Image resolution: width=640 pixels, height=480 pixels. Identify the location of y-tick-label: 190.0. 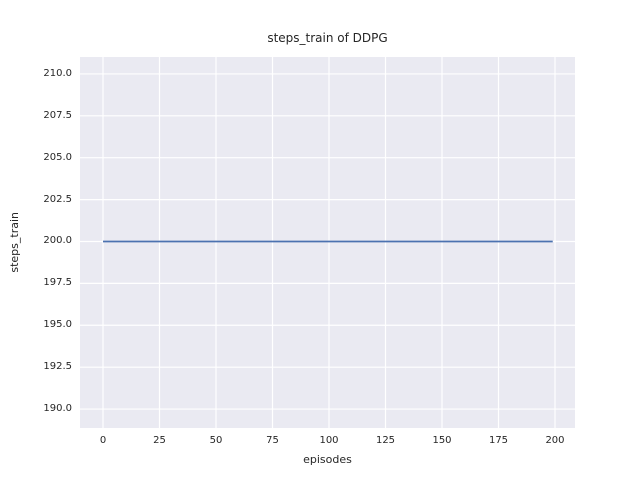
(57, 409).